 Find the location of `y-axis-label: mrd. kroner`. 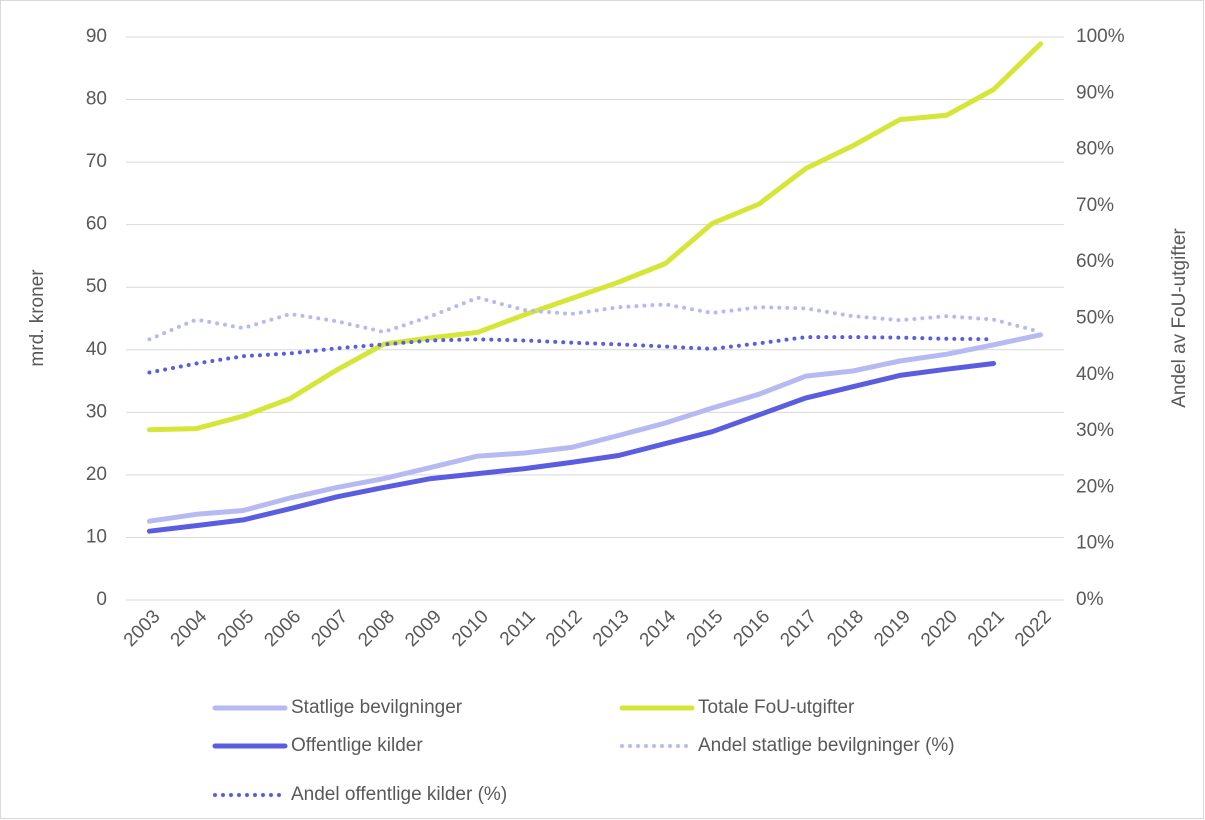

y-axis-label: mrd. kroner is located at coordinates (37, 318).